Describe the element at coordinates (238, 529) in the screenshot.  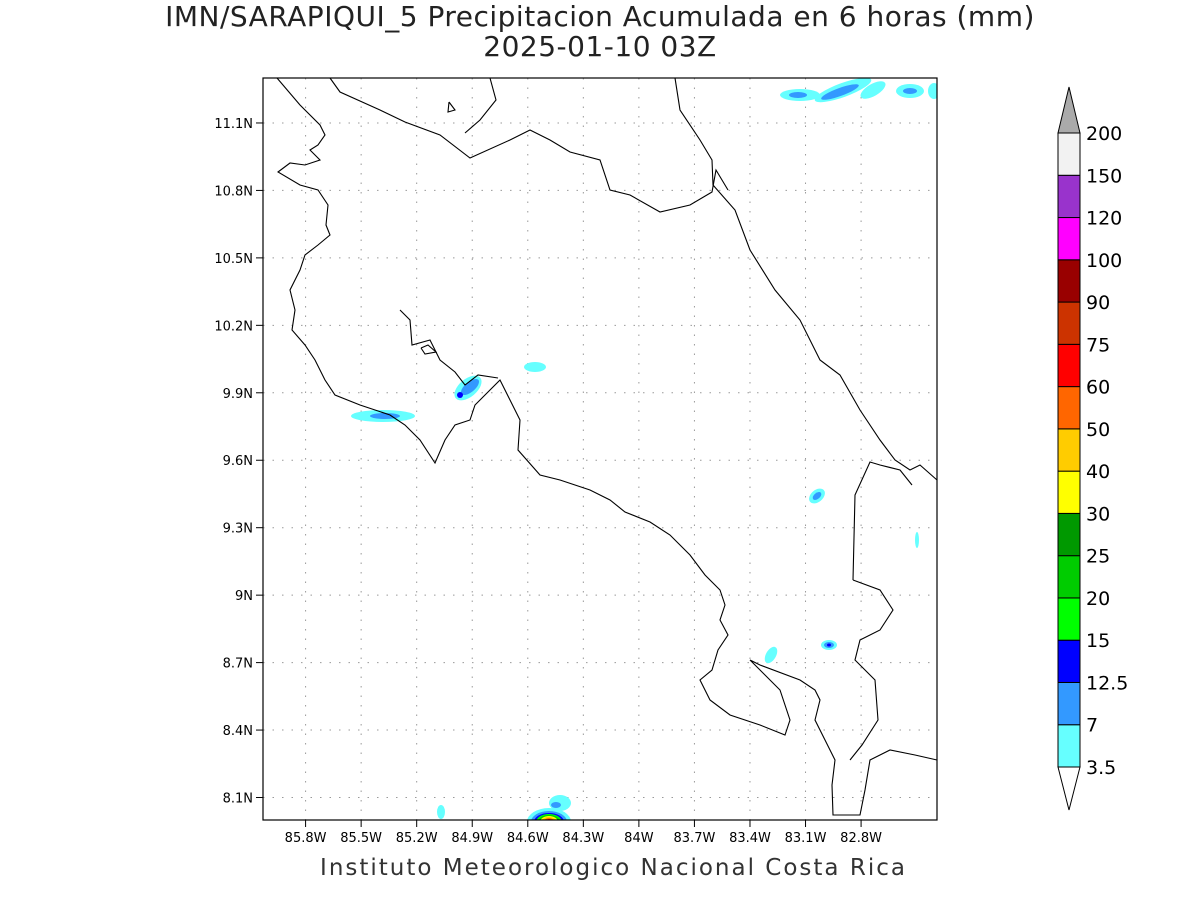
I see `lat-tick-label: 9.3N` at that location.